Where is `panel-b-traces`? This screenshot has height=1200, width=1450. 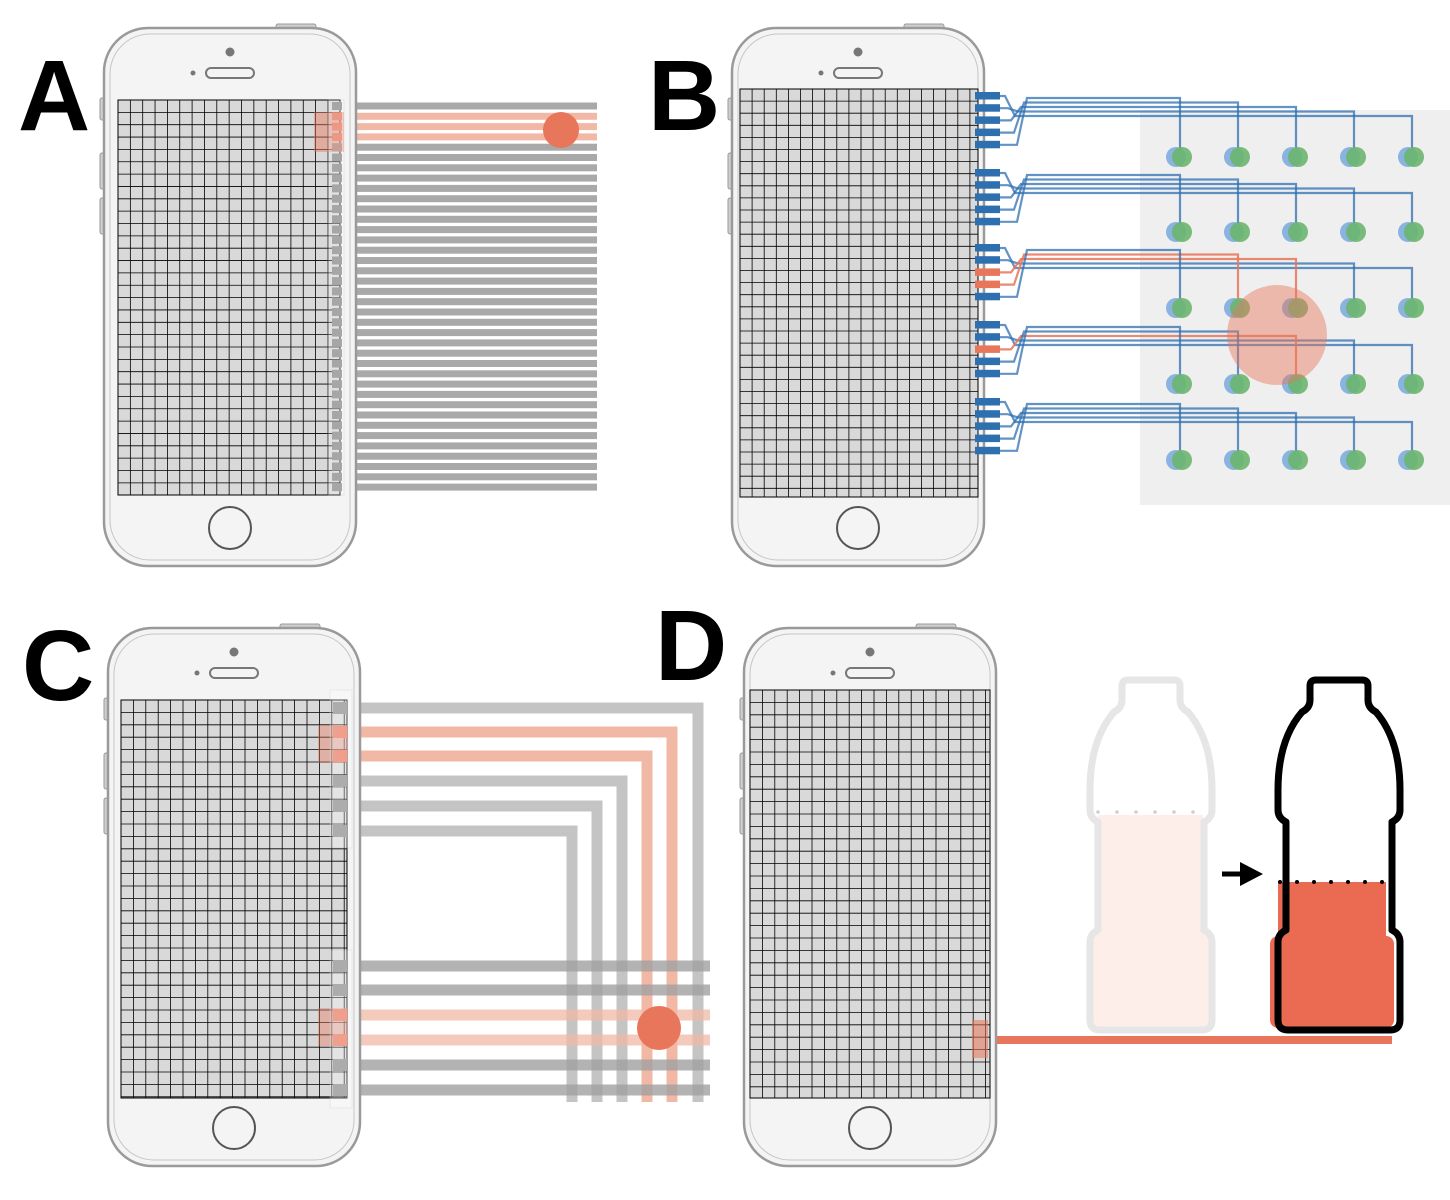
panel-b-traces is located at coordinates (1217, 299).